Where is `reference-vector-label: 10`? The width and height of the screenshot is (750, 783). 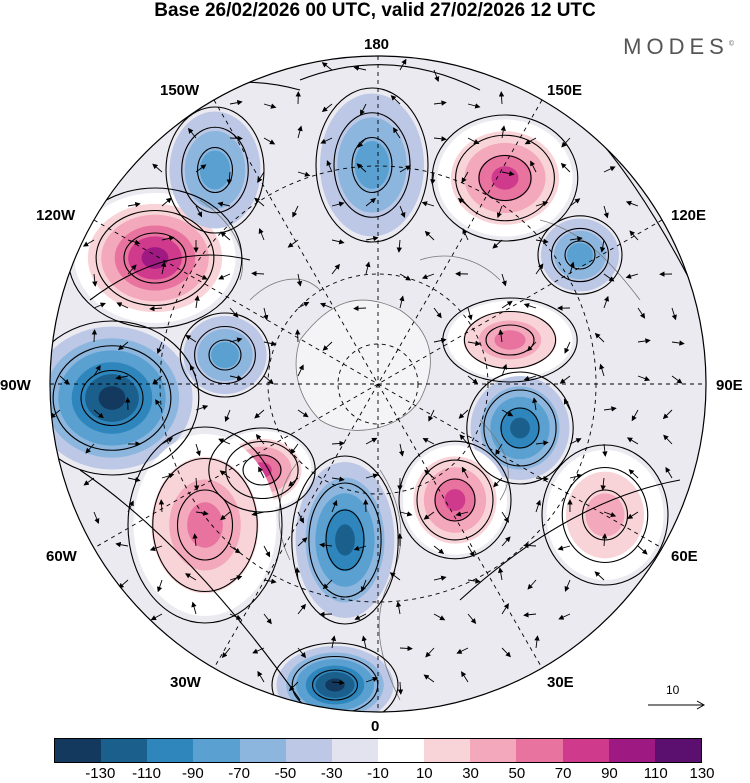 reference-vector-label: 10 is located at coordinates (673, 690).